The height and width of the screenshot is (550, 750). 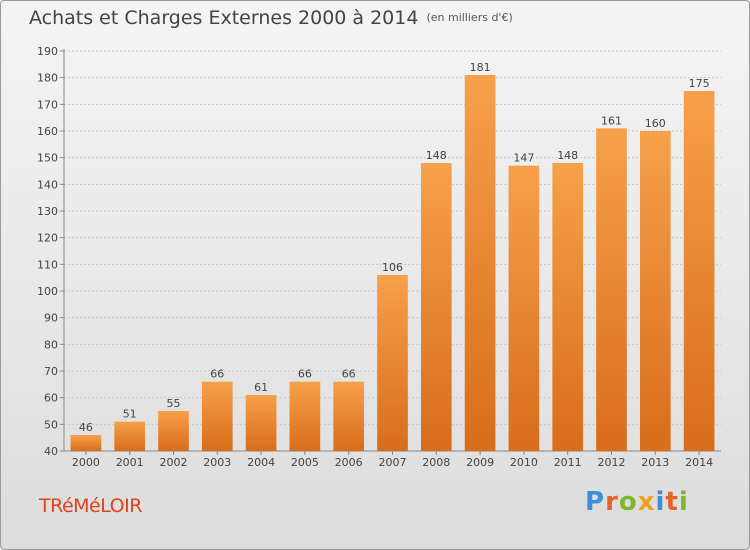 What do you see at coordinates (86, 462) in the screenshot?
I see `x-tick-label: 2000` at bounding box center [86, 462].